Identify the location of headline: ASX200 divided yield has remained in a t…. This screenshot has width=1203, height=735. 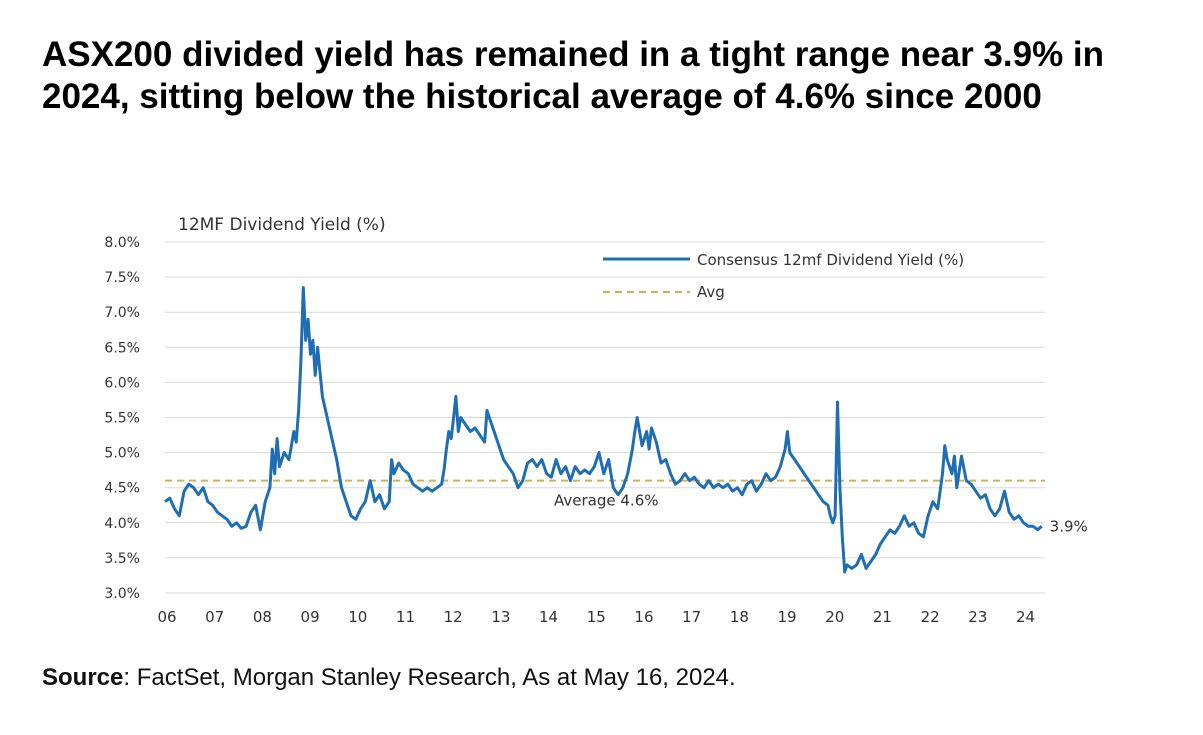
(573, 75).